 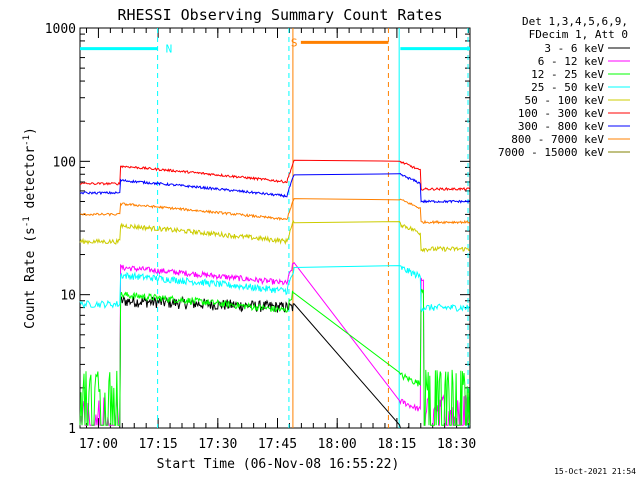 I want to click on x-tick-label: 18:00, so click(x=337, y=444).